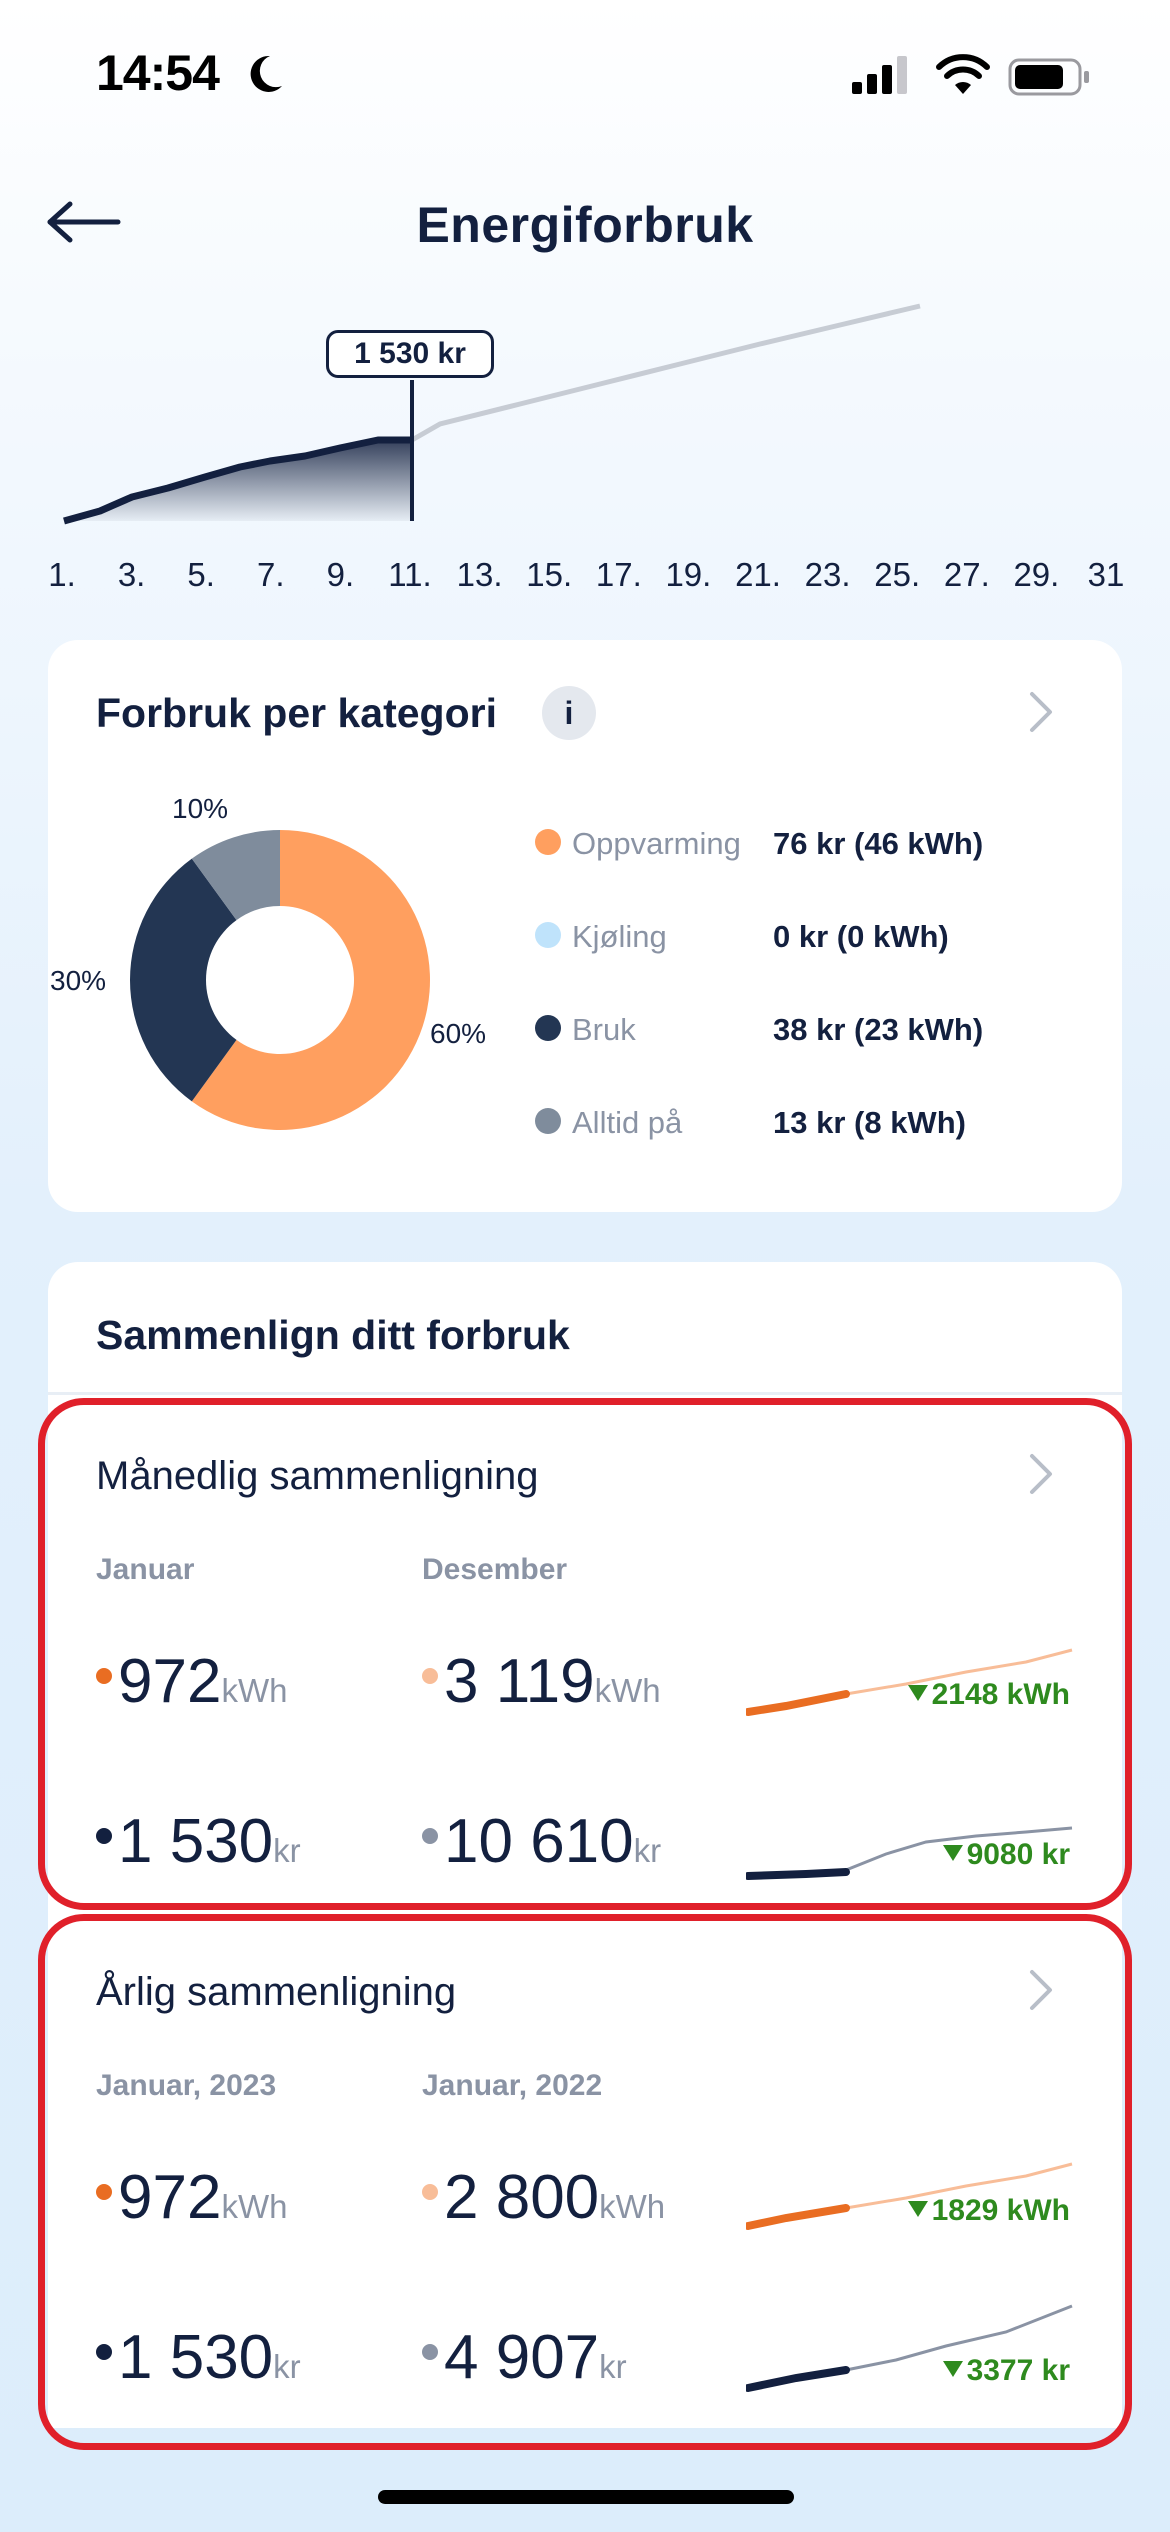 The height and width of the screenshot is (2532, 1170). What do you see at coordinates (541, 1841) in the screenshot?
I see `monthly-previous-kr: 10 610kr` at bounding box center [541, 1841].